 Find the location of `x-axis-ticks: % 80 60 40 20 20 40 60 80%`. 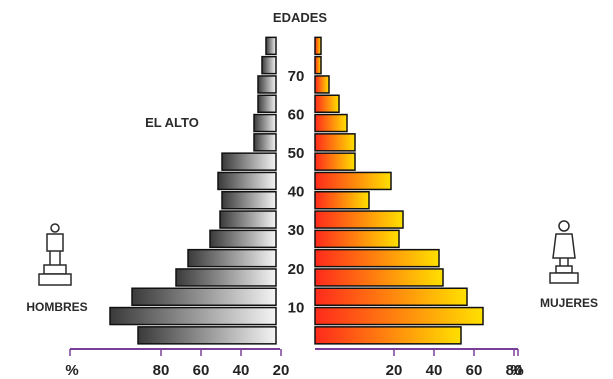

x-axis-ticks: % 80 60 40 20 20 40 60 80% is located at coordinates (294, 364).